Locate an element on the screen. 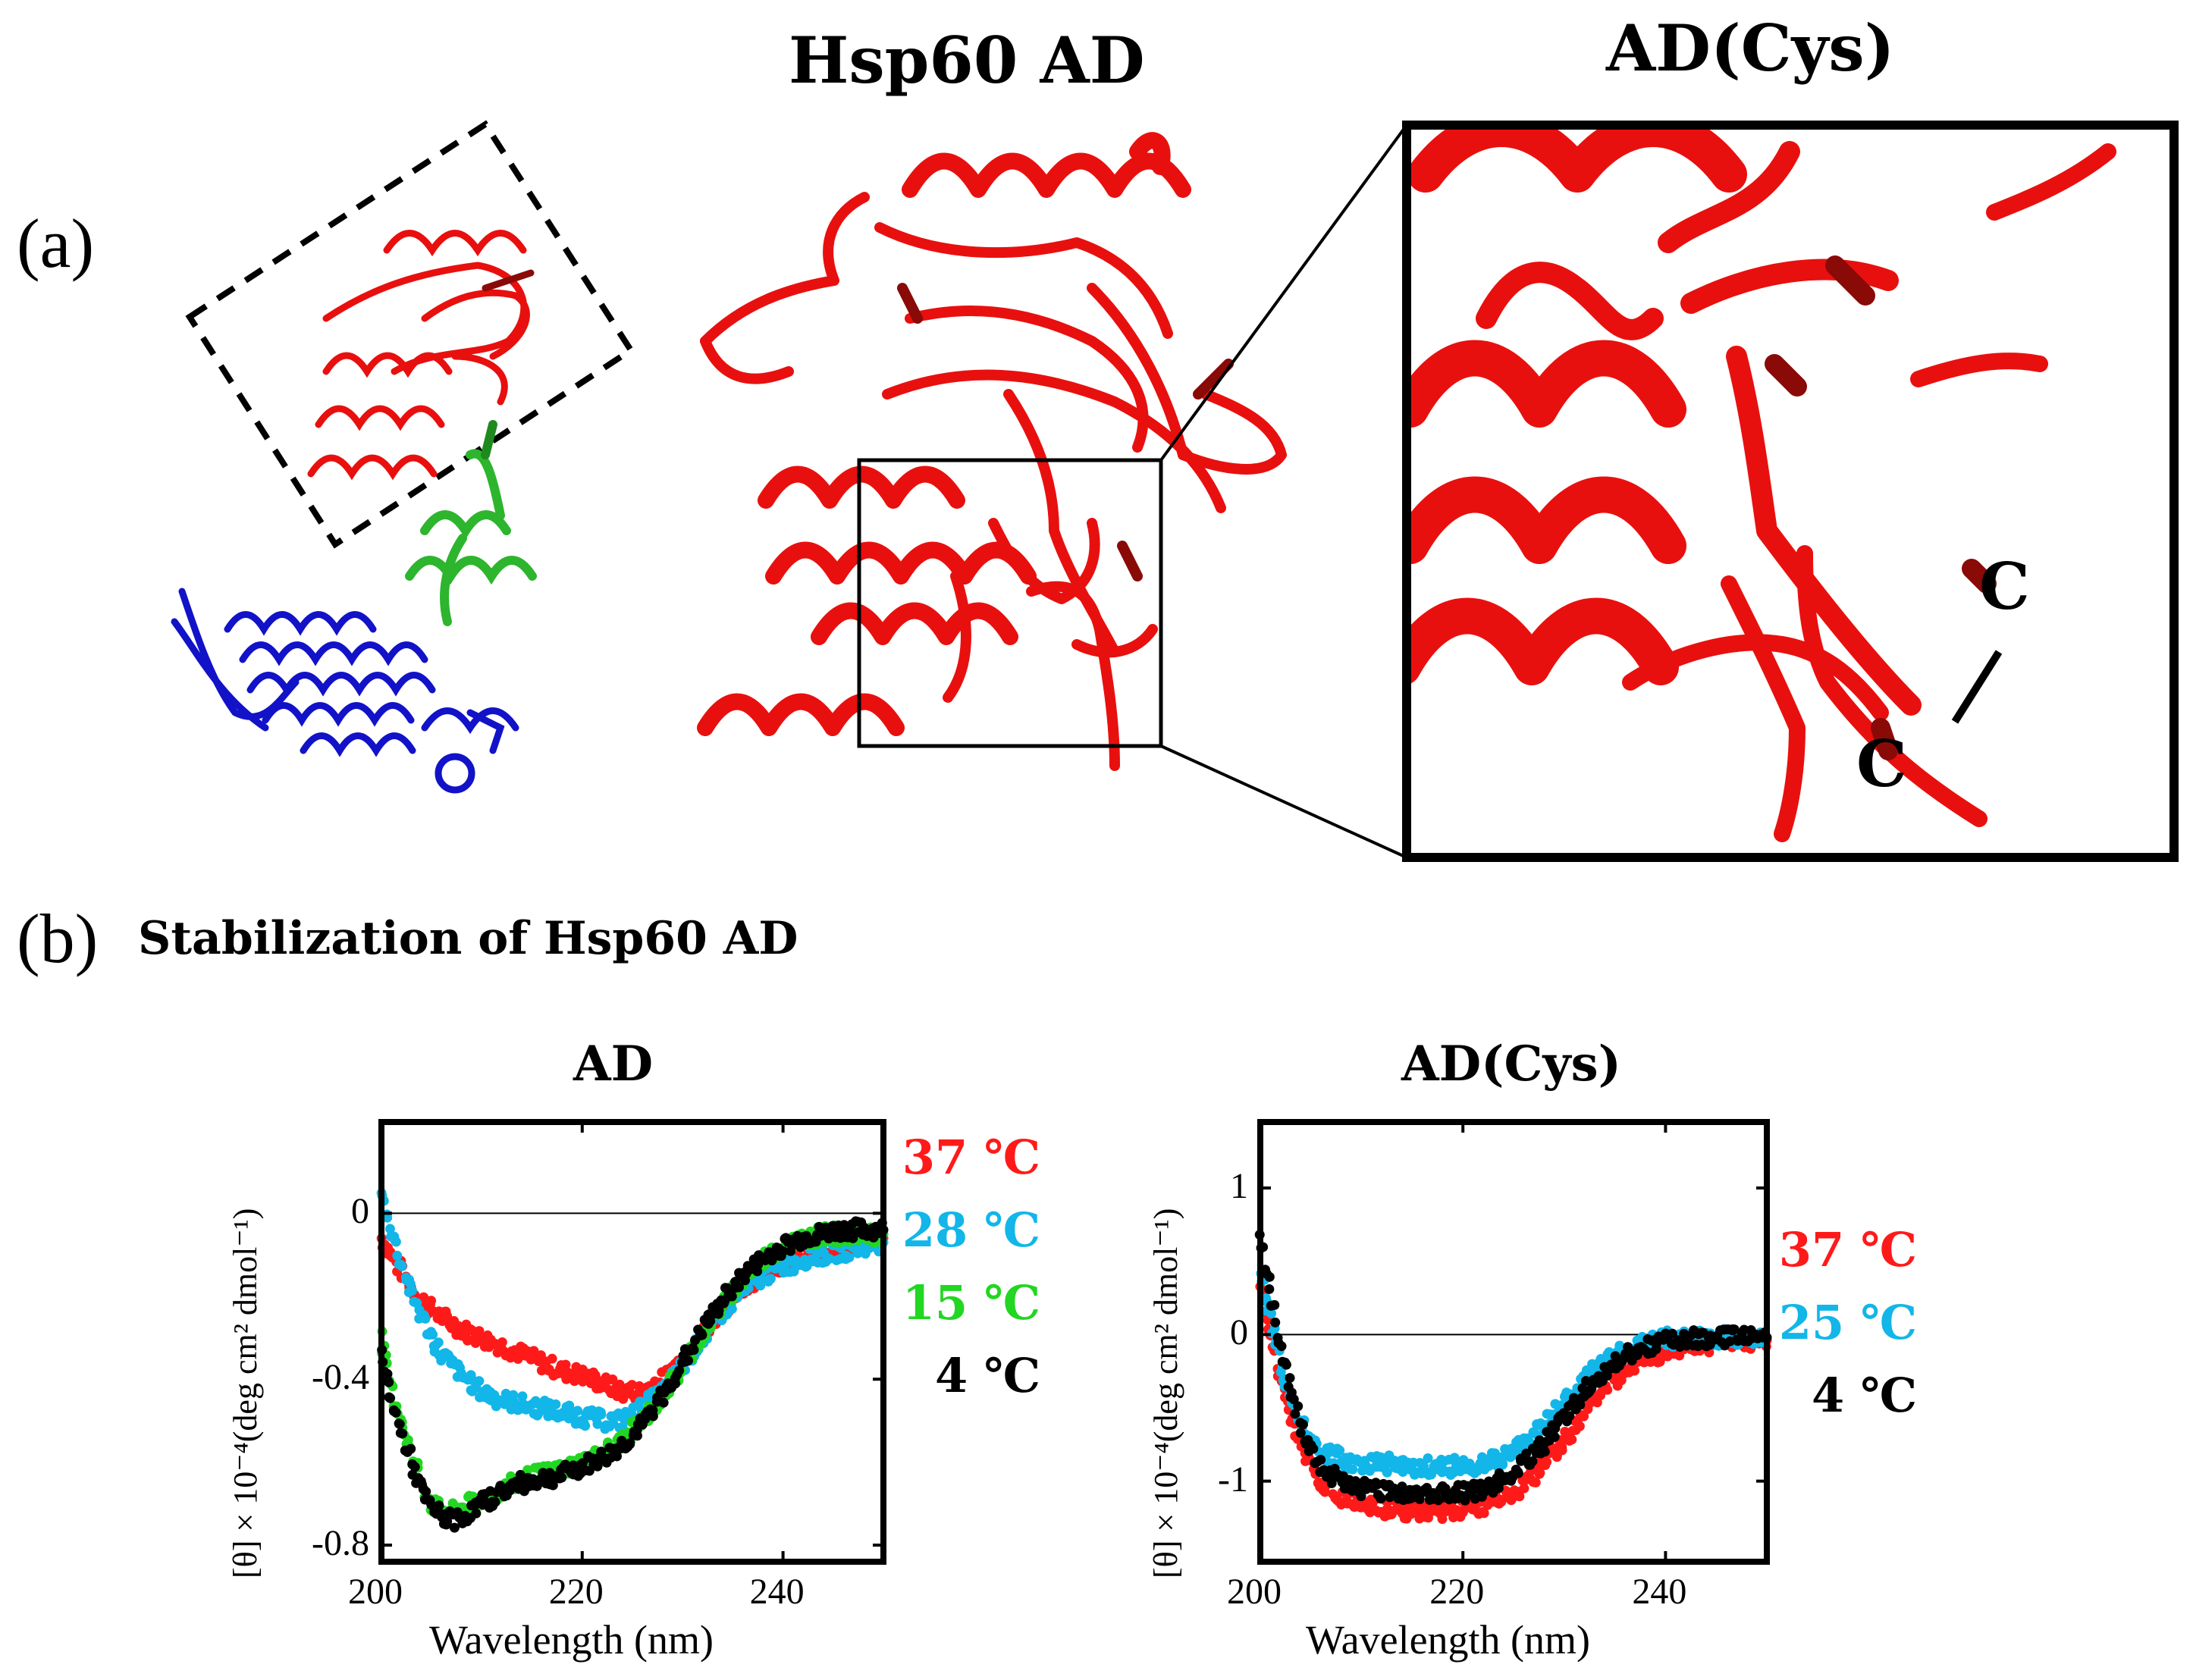 This screenshot has height=1680, width=2193. x-tick-label: 200 is located at coordinates (1254, 1592).